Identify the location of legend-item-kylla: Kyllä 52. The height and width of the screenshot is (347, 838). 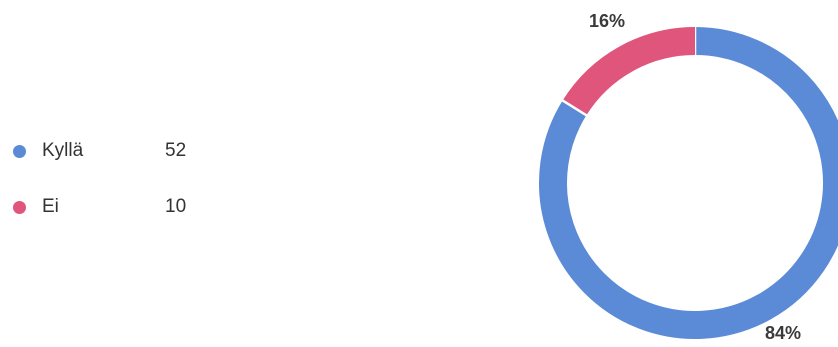
(112, 166).